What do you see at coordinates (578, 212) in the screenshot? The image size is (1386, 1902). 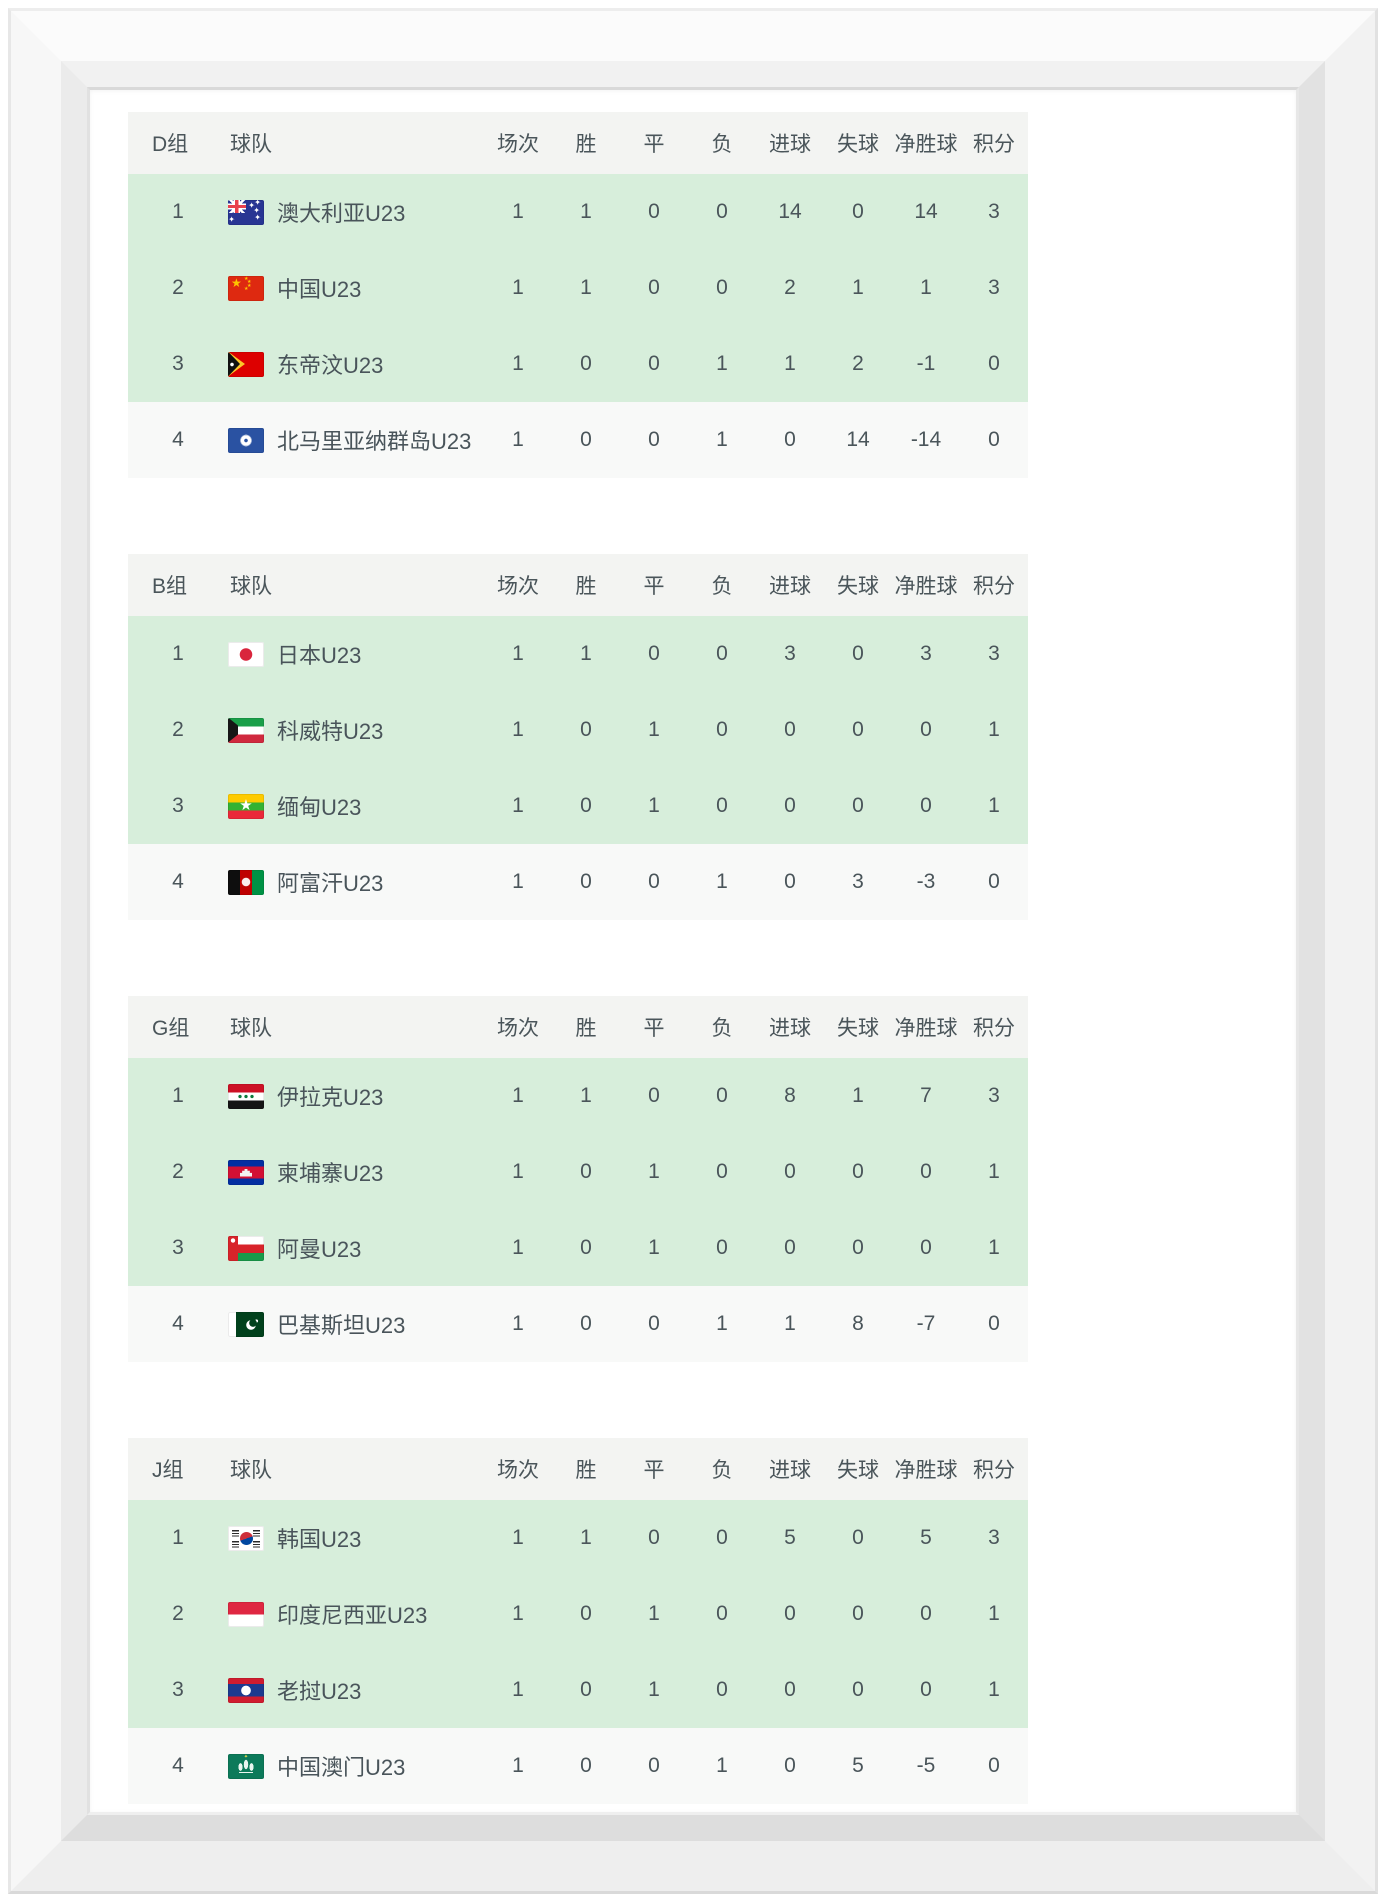 I see `table-row: 1 澳大利亚U23 1 1 0 0 14 0 14 3` at bounding box center [578, 212].